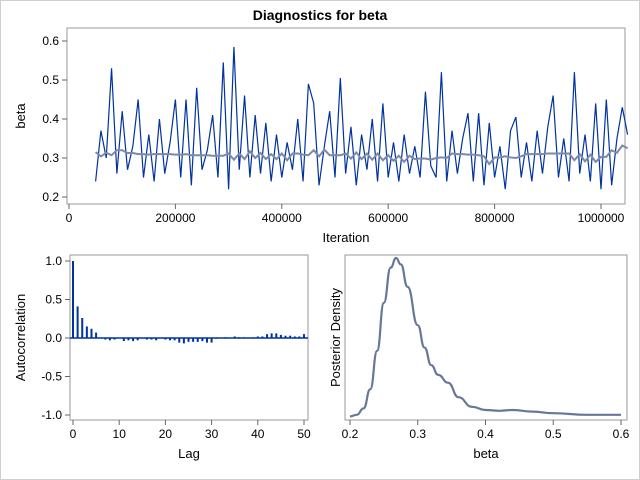 The height and width of the screenshot is (480, 640). I want to click on density-curve, so click(485, 337).